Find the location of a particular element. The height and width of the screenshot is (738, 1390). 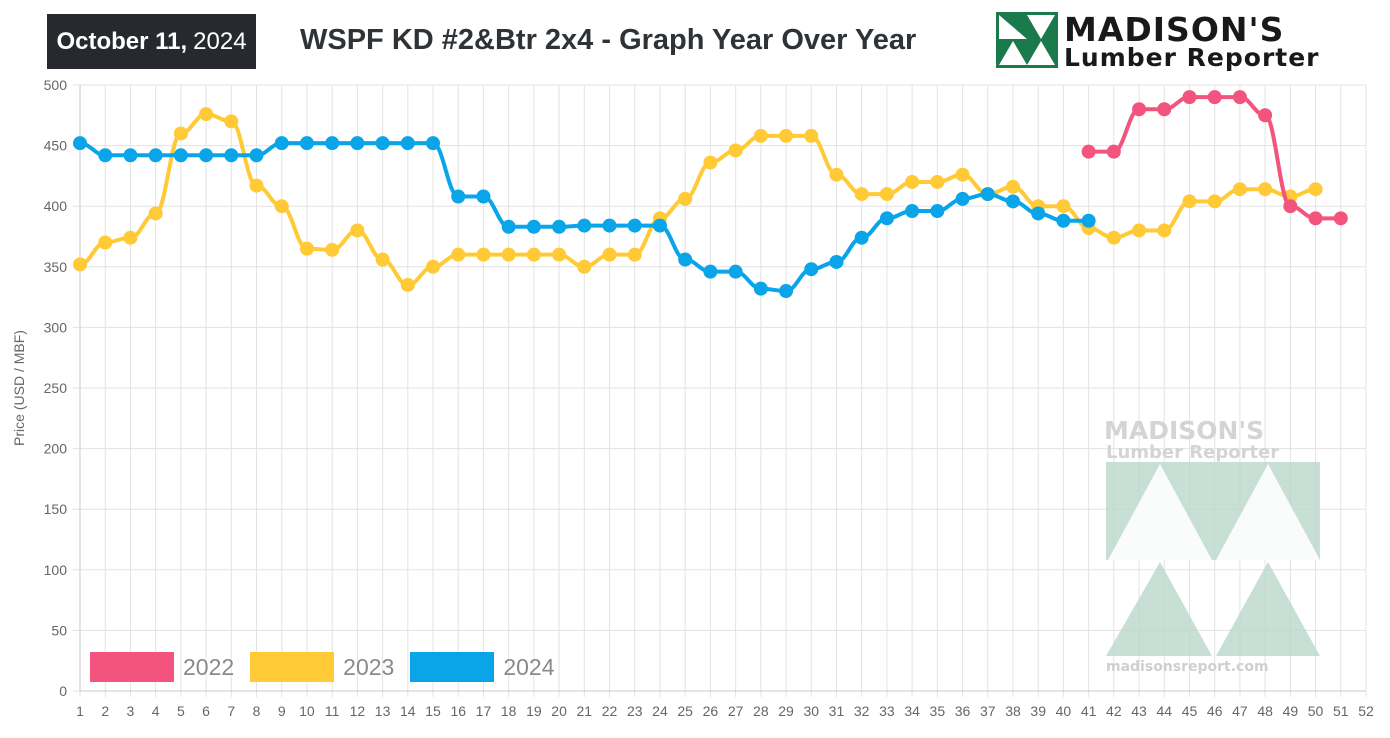

legend-item-2024: 2024 is located at coordinates (482, 667).